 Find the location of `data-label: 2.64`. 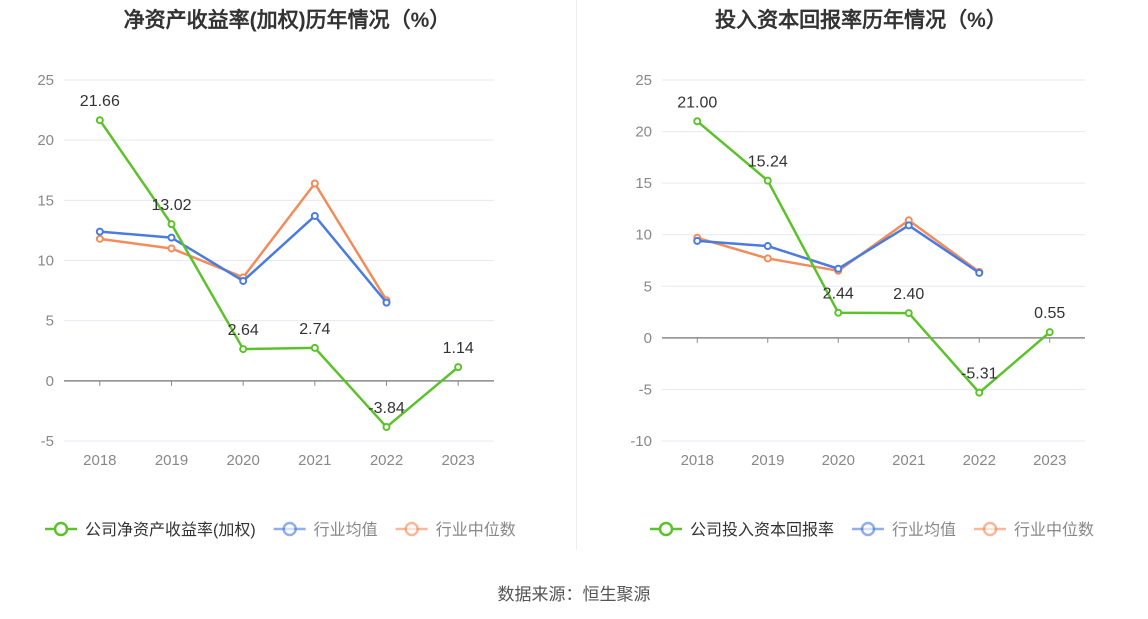

data-label: 2.64 is located at coordinates (243, 330).